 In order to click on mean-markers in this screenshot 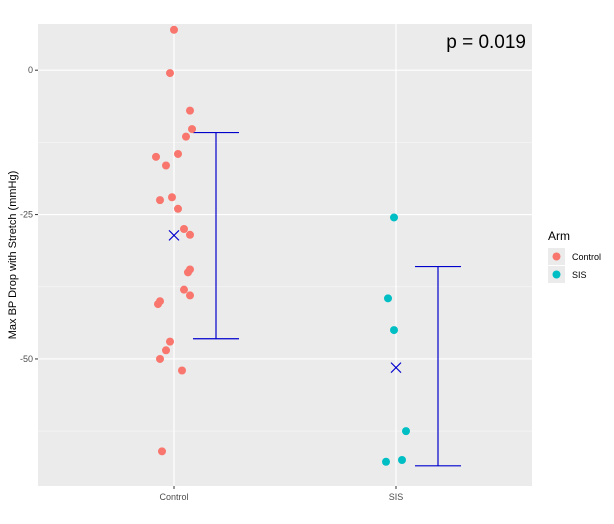, I will do `click(285, 301)`.